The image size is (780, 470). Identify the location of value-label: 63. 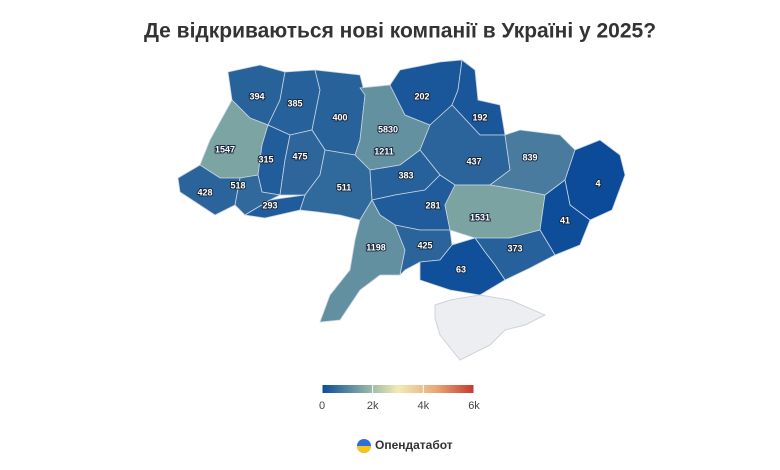
(461, 269).